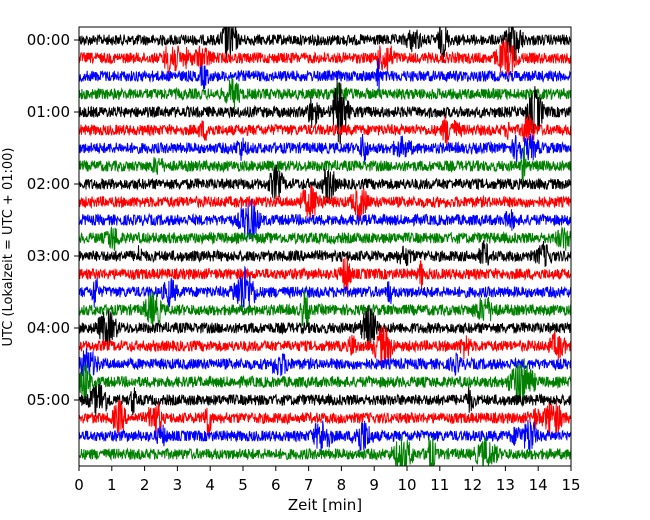  Describe the element at coordinates (505, 485) in the screenshot. I see `x-tick-label: 13` at that location.